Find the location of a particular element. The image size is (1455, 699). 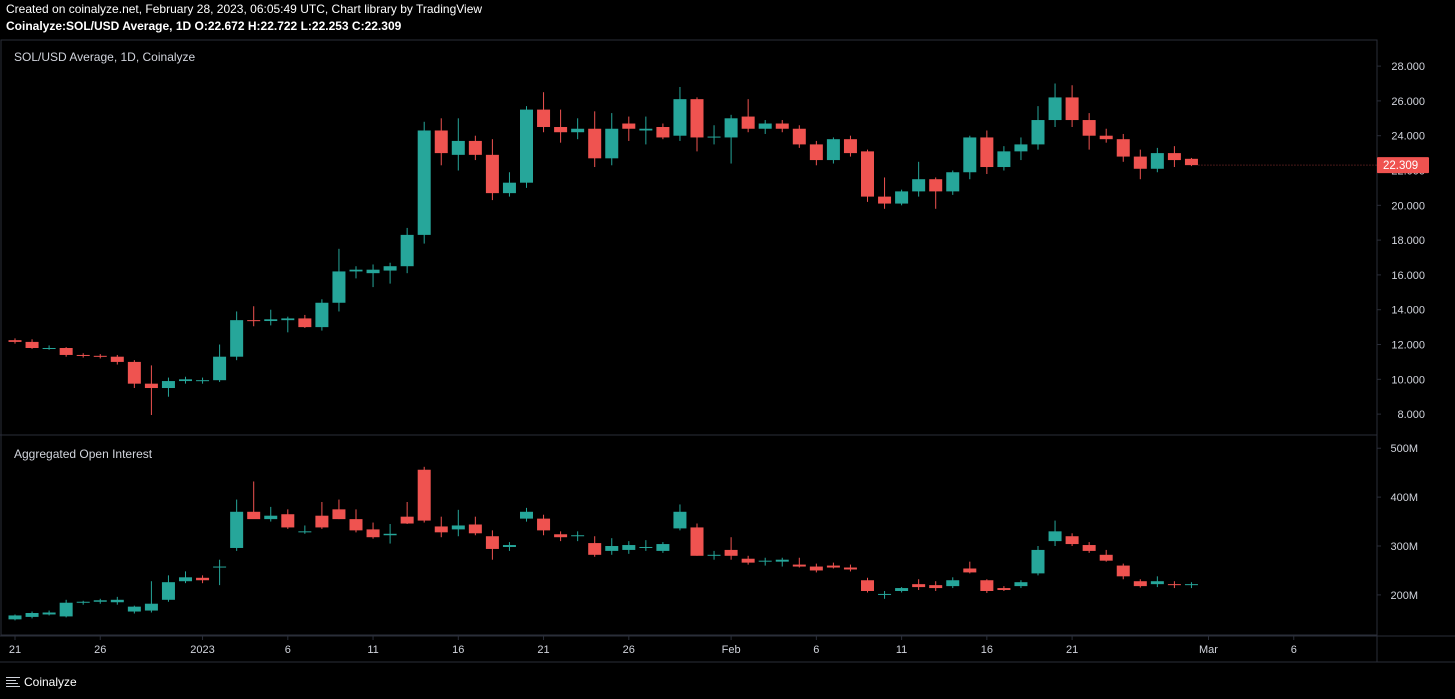

price-axis-tick-label: 8.000 is located at coordinates (1411, 415).